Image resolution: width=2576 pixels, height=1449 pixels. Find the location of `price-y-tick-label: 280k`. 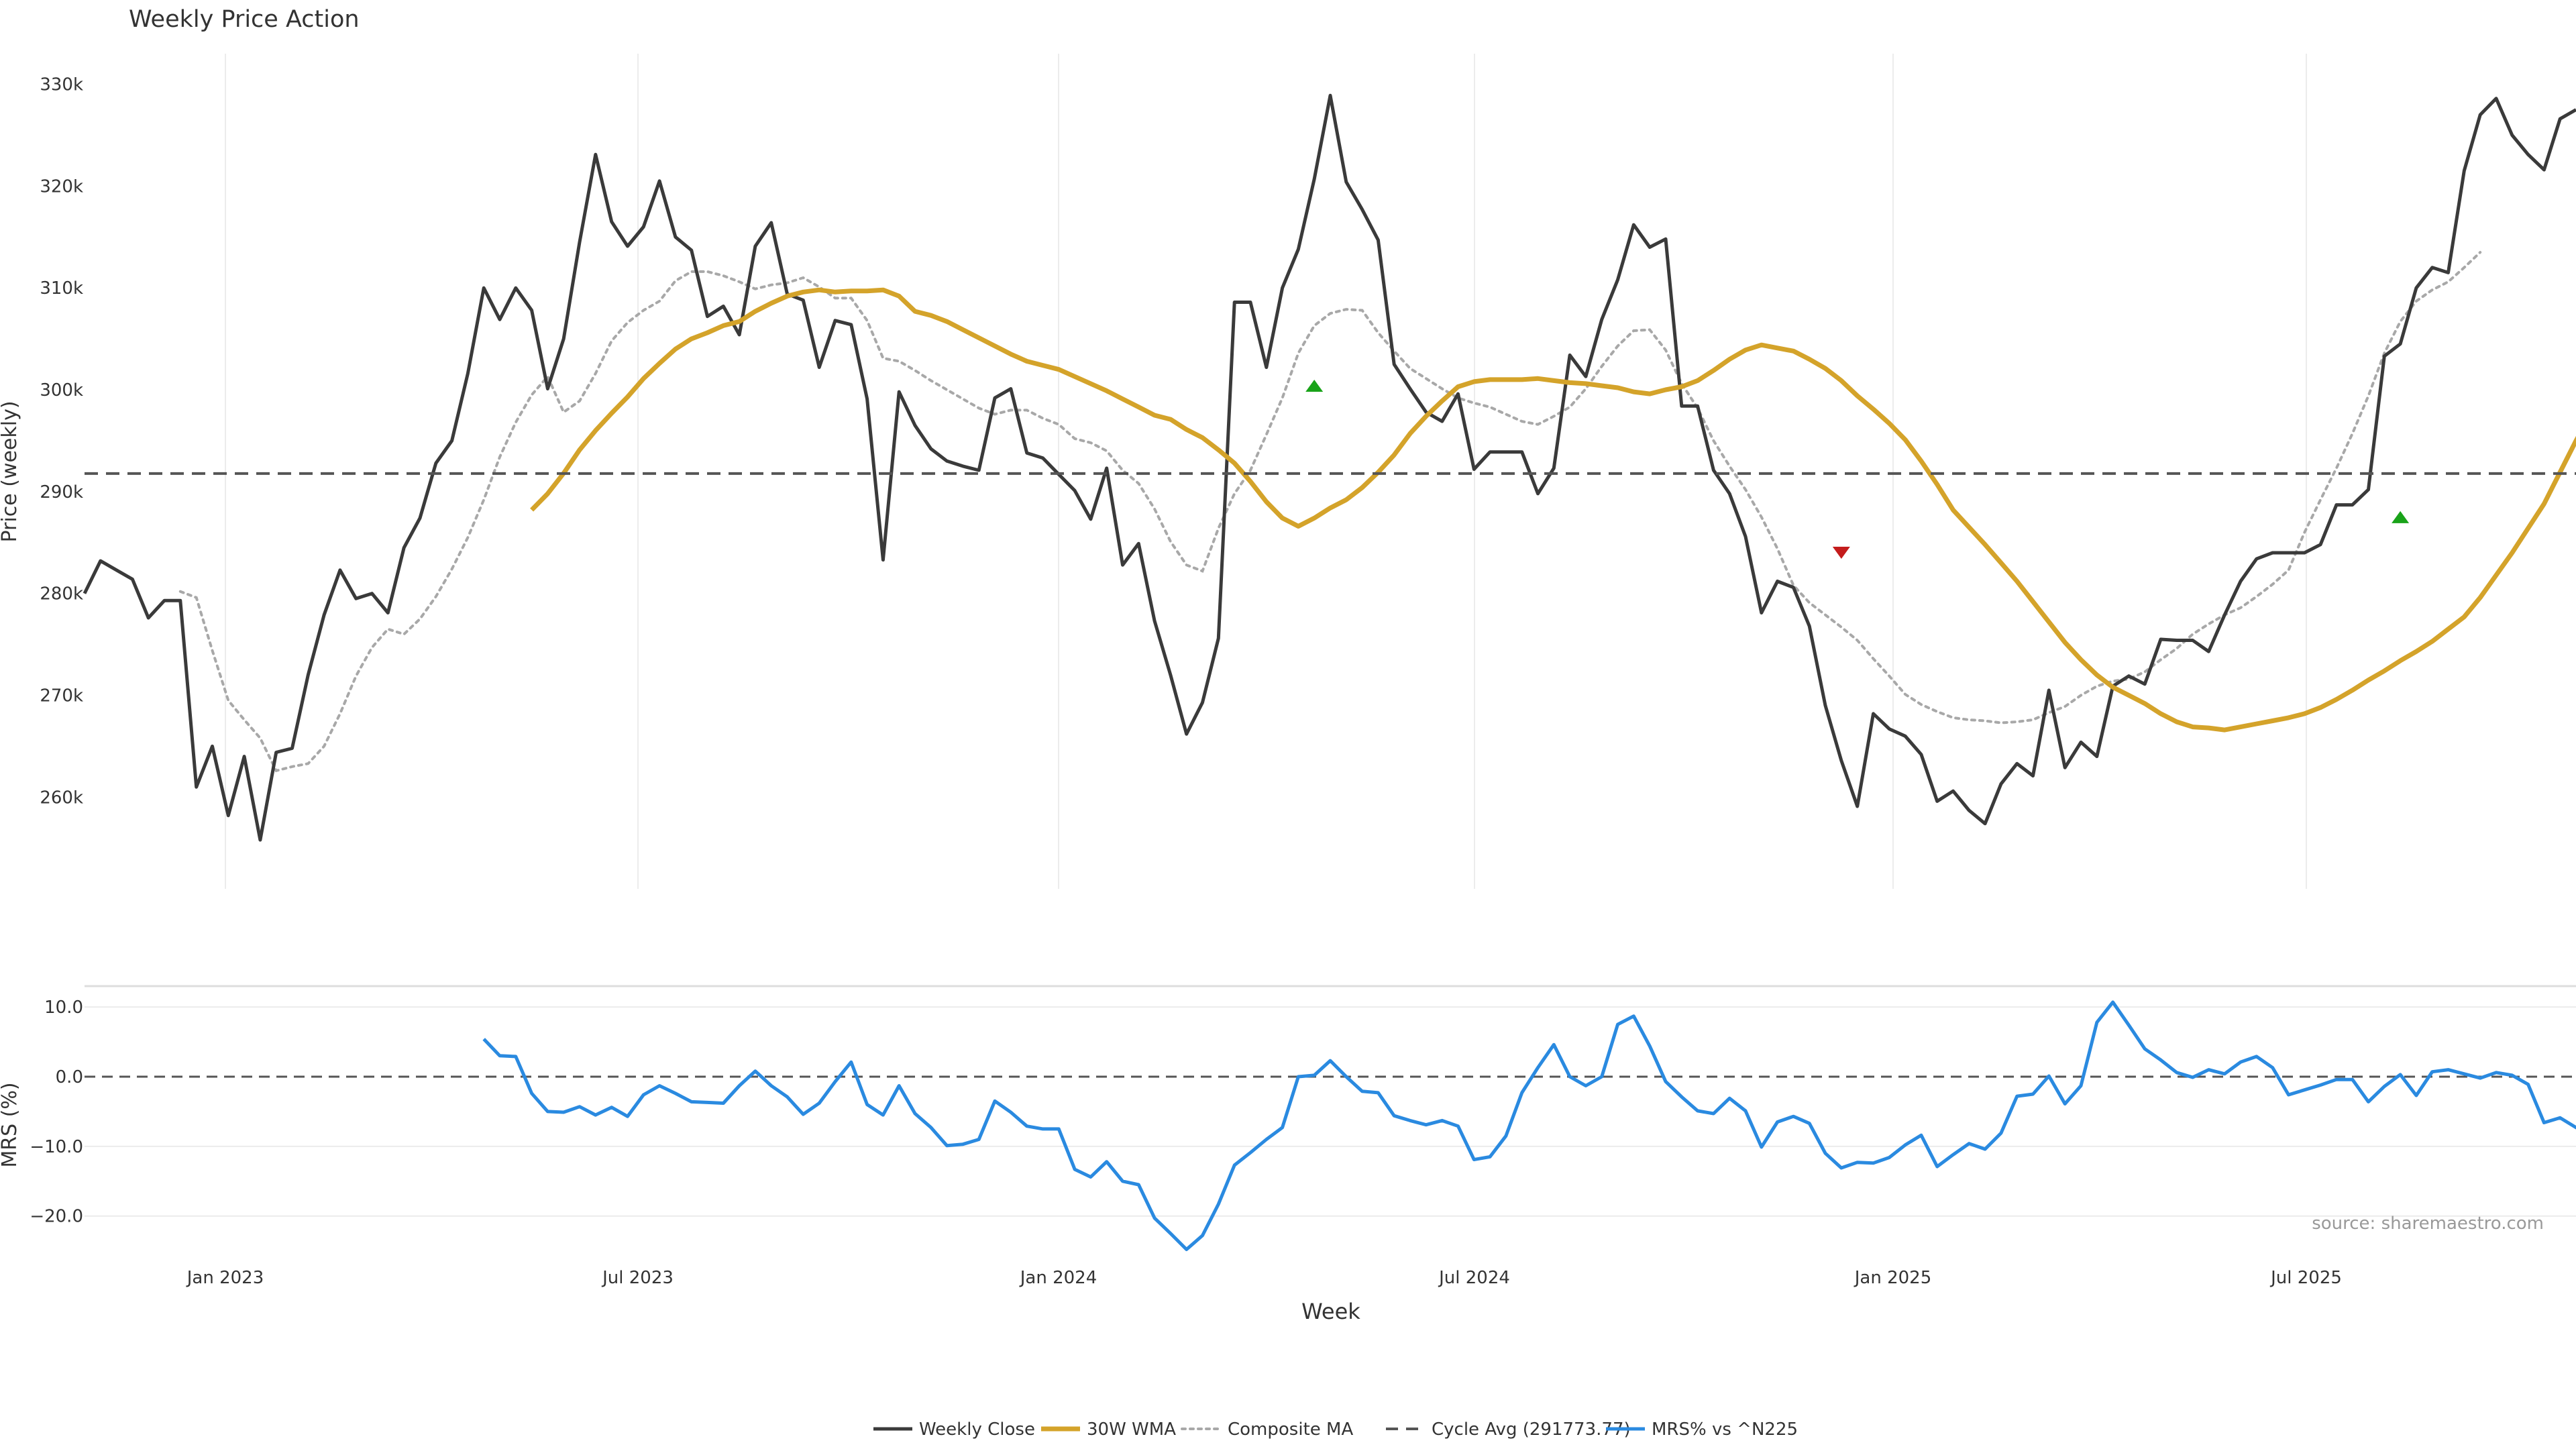

price-y-tick-label: 280k is located at coordinates (61, 594).